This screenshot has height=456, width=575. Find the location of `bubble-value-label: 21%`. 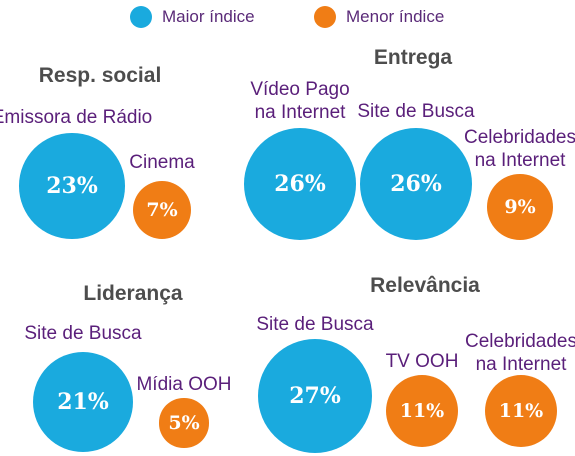

bubble-value-label: 21% is located at coordinates (83, 401).